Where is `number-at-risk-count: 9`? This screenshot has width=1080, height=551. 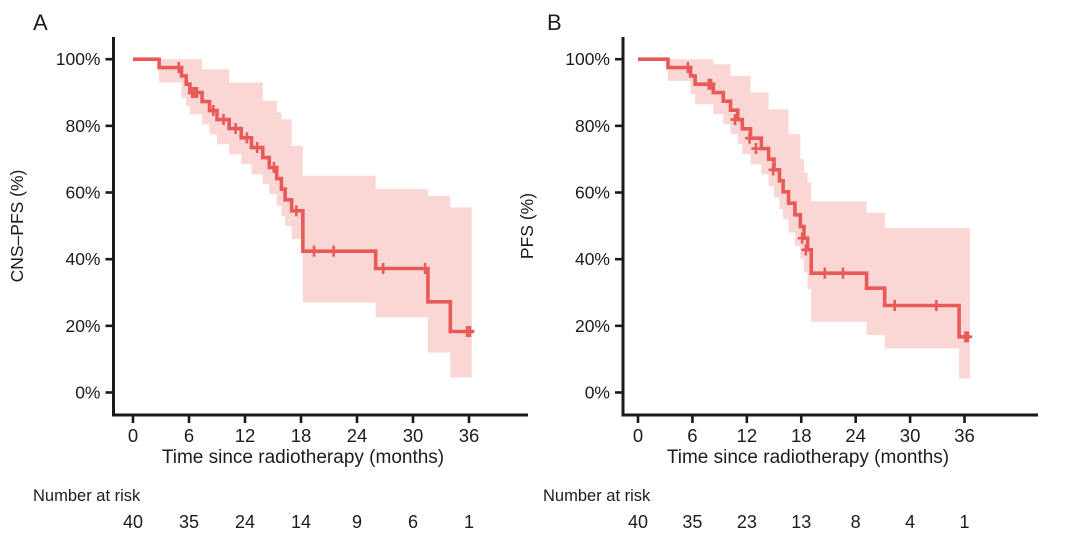 number-at-risk-count: 9 is located at coordinates (356, 522).